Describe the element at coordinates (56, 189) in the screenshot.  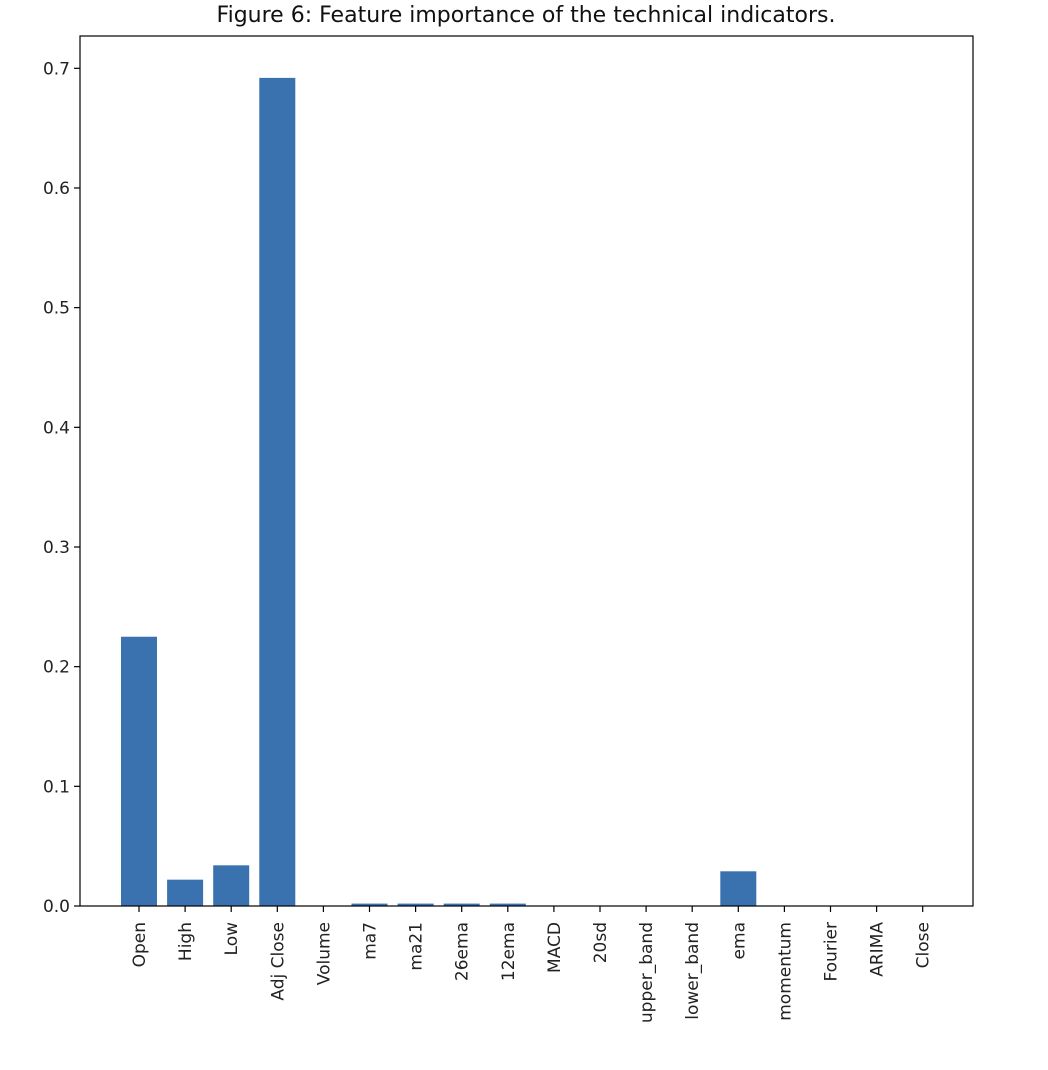
I see `y-tick-label: 0.6` at that location.